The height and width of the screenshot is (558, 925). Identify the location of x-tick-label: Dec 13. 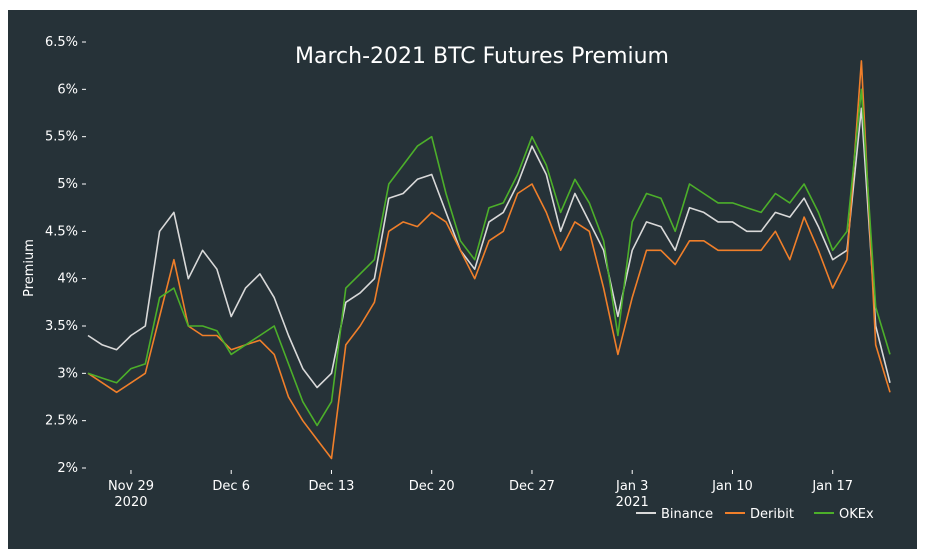
(332, 486).